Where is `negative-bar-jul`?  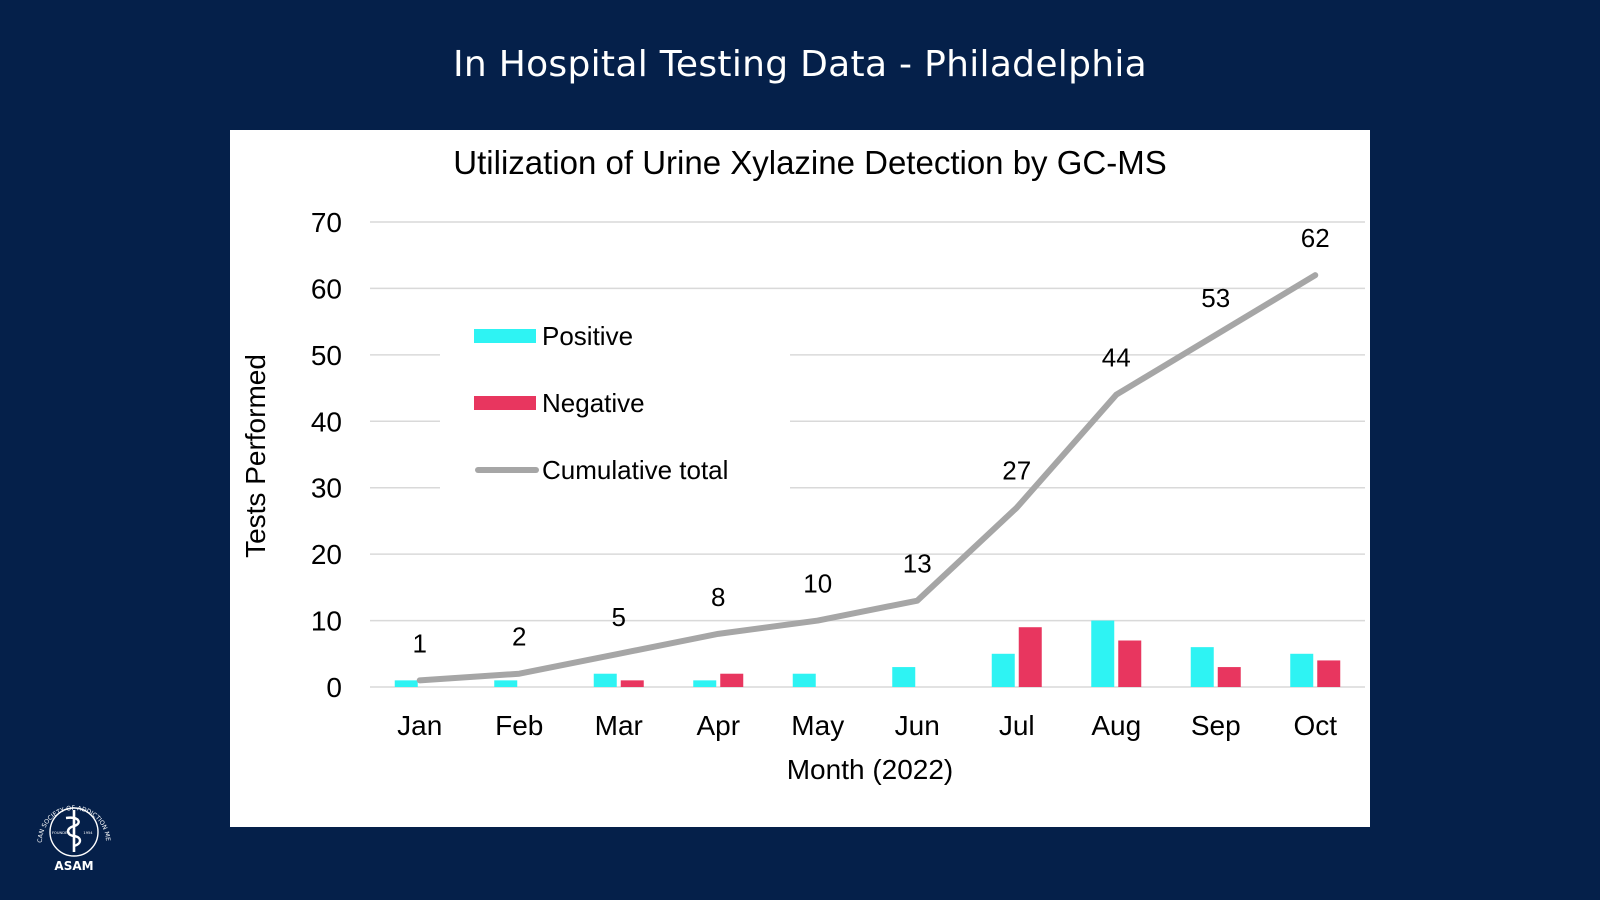 negative-bar-jul is located at coordinates (1030, 657).